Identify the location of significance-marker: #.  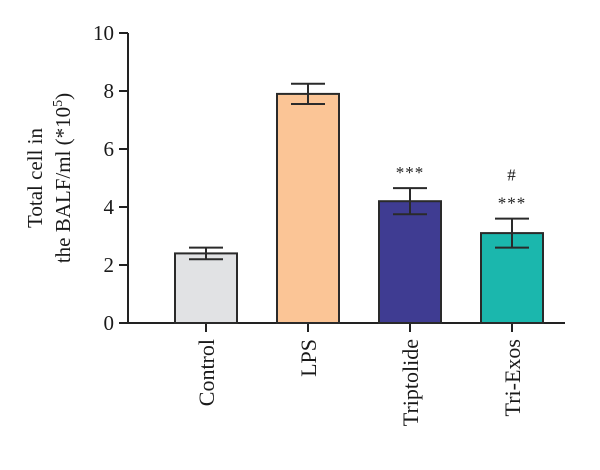
(512, 175).